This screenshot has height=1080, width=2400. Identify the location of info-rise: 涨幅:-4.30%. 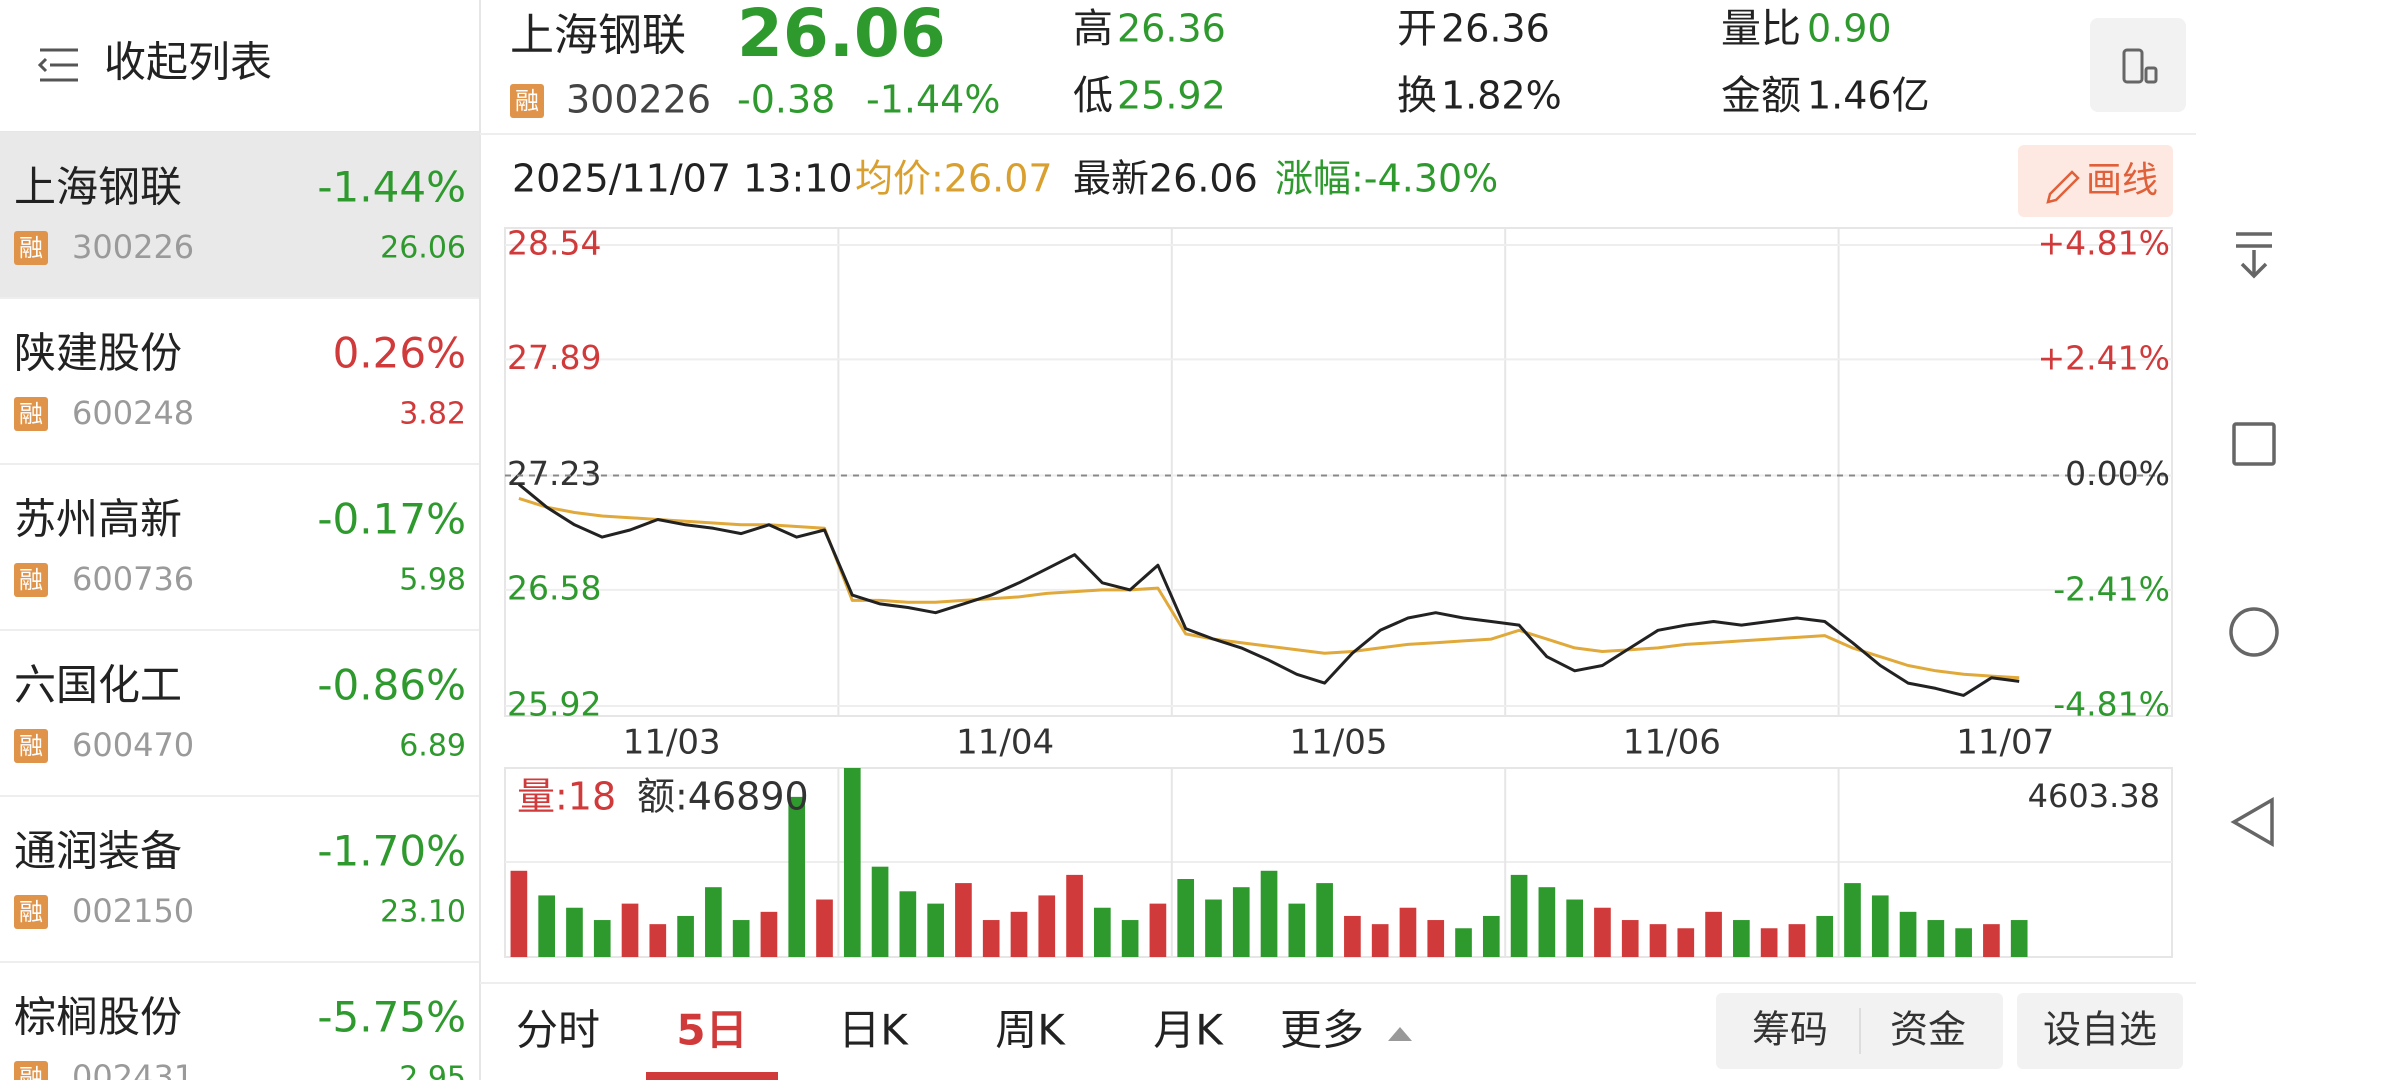
(1386, 179).